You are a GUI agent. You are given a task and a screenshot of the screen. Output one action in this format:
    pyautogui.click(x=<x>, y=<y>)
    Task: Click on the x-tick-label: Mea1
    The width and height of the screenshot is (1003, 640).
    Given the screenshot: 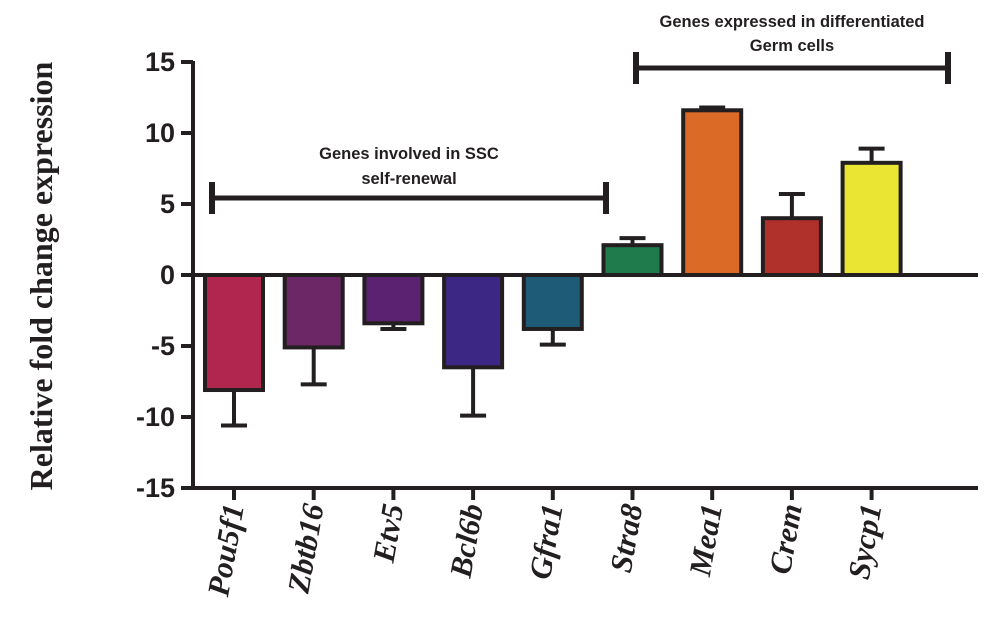 What is the action you would take?
    pyautogui.click(x=705, y=540)
    